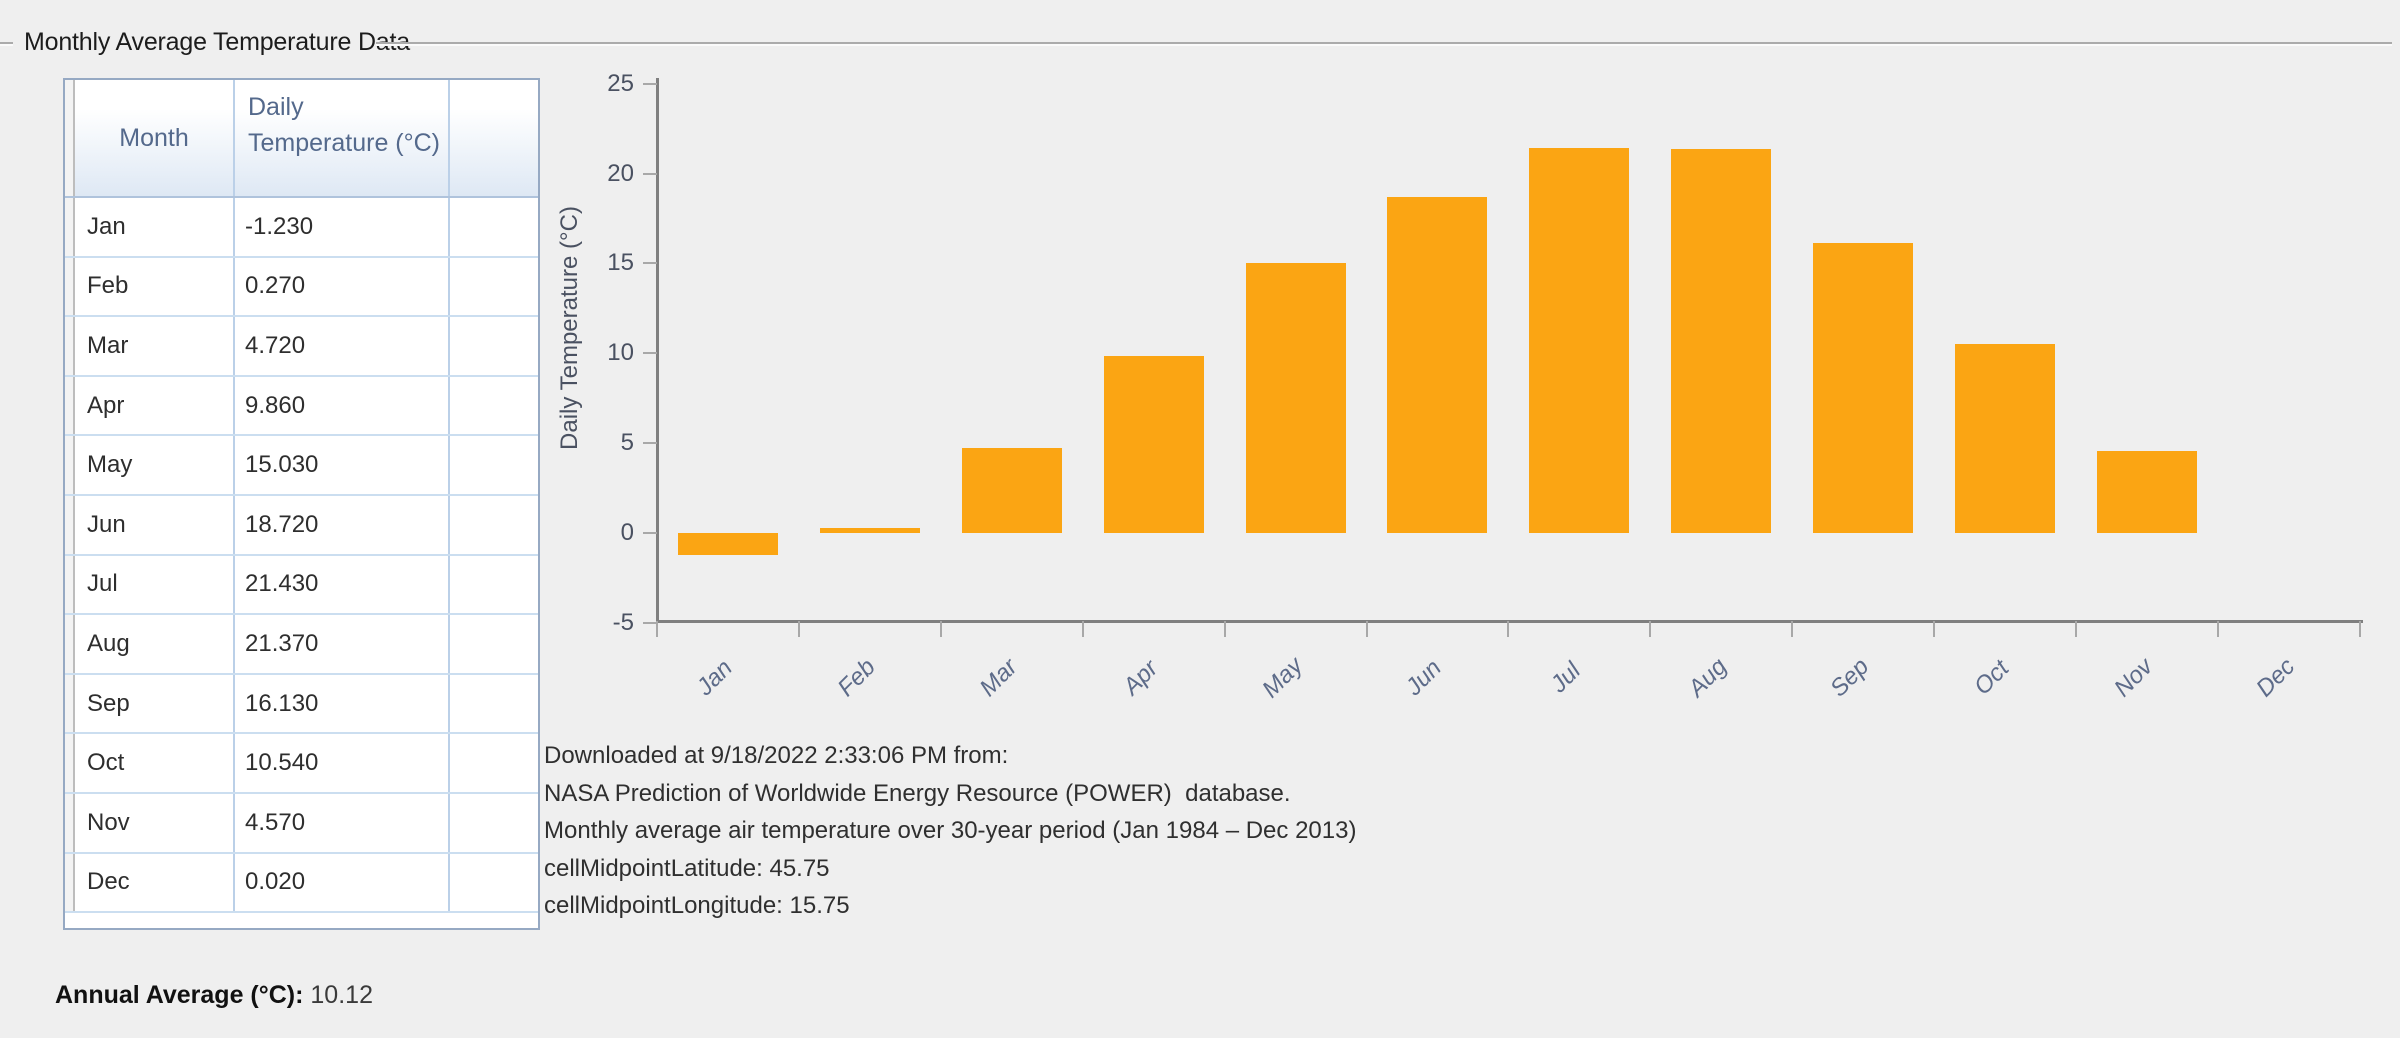 This screenshot has width=2400, height=1038. Describe the element at coordinates (155, 286) in the screenshot. I see `month-cell: Feb` at that location.